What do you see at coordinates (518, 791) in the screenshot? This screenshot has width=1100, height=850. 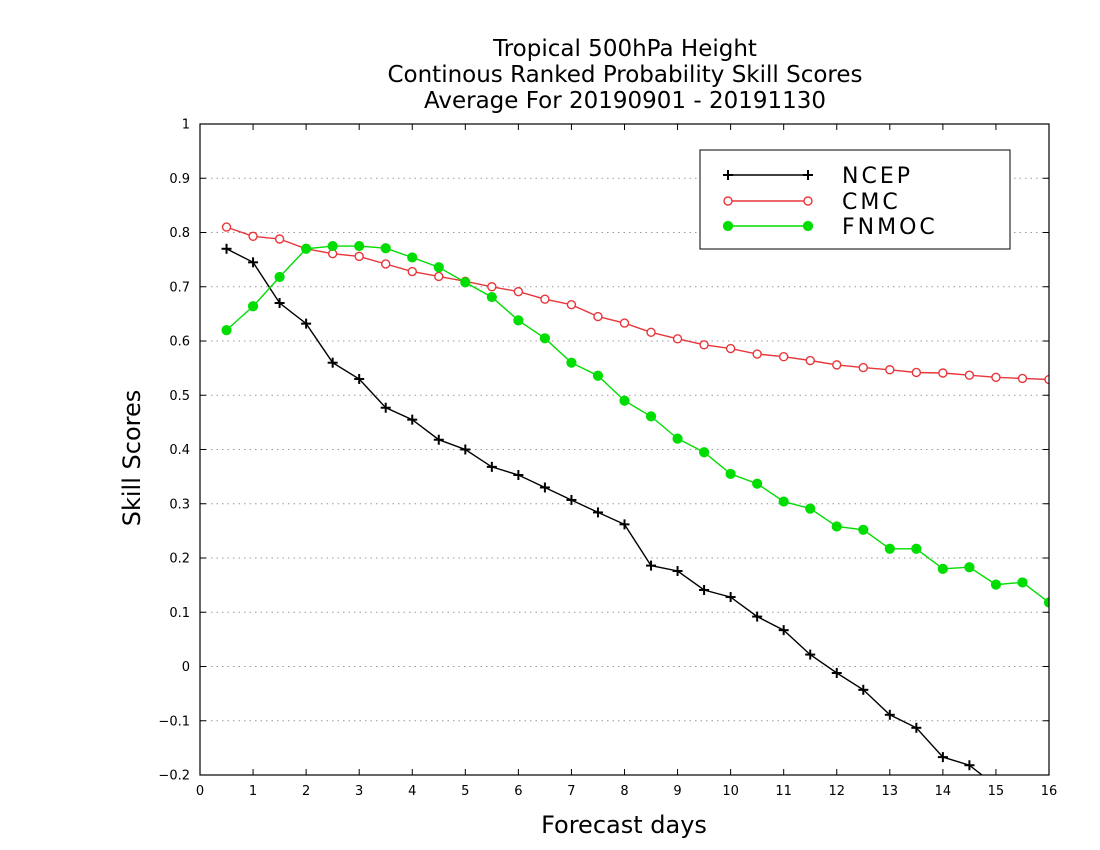 I see `x-tick-label: 6` at bounding box center [518, 791].